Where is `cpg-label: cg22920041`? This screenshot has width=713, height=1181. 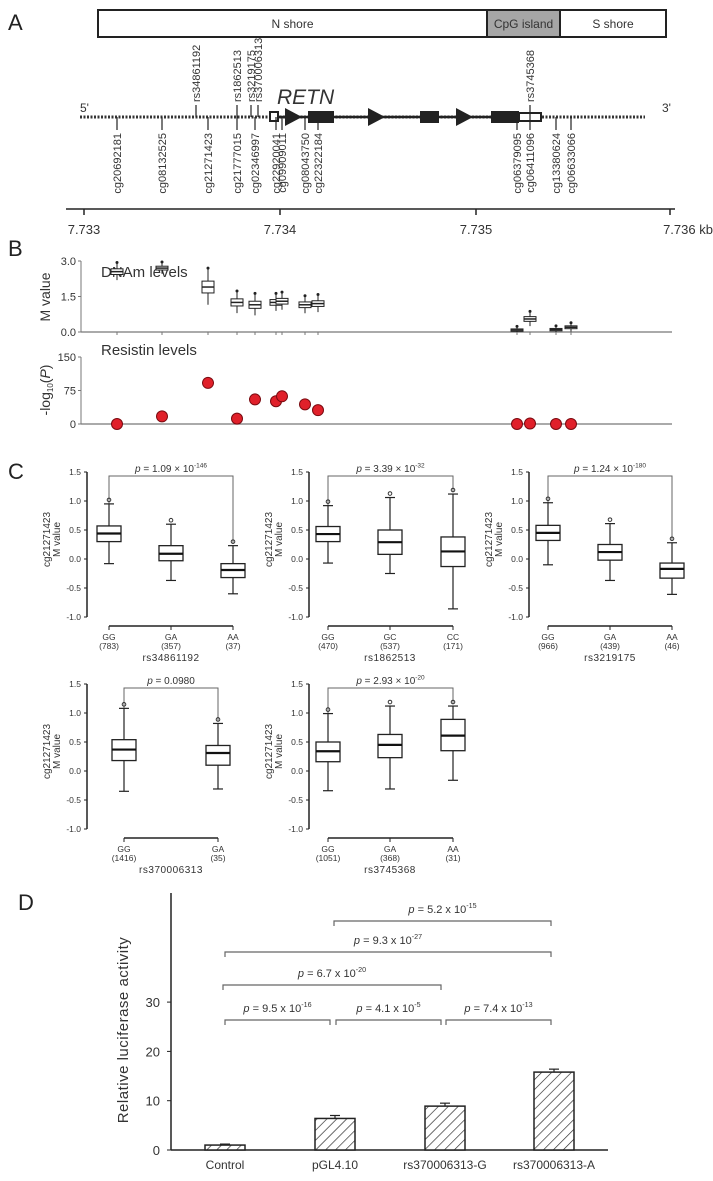
cpg-label: cg22920041 is located at coordinates (277, 163).